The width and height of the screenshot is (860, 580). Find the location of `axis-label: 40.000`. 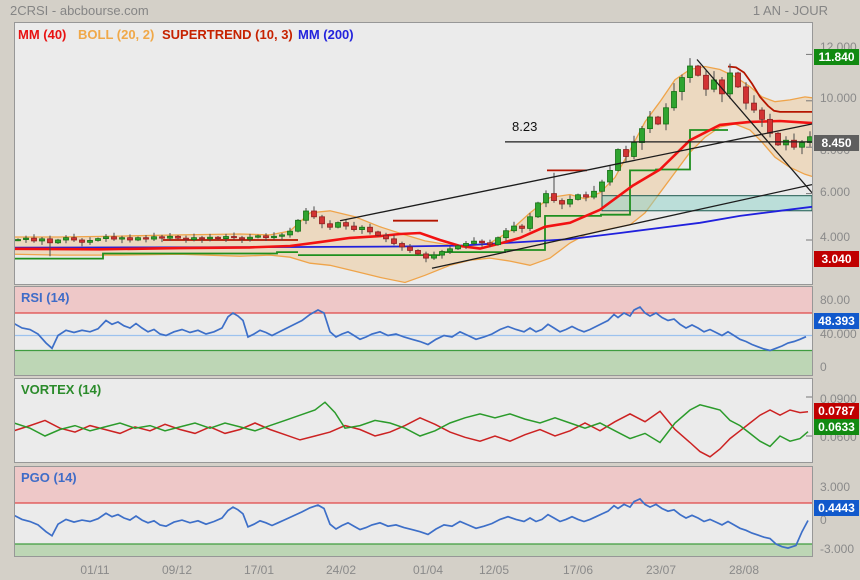

axis-label: 40.000 is located at coordinates (838, 334).